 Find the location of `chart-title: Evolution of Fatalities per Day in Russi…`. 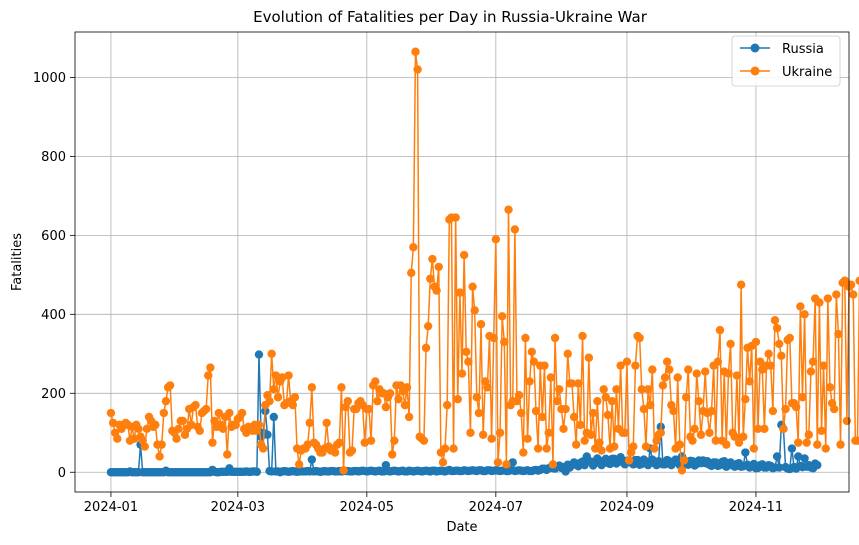

chart-title: Evolution of Fatalities per Day in Russi… is located at coordinates (450, 17).